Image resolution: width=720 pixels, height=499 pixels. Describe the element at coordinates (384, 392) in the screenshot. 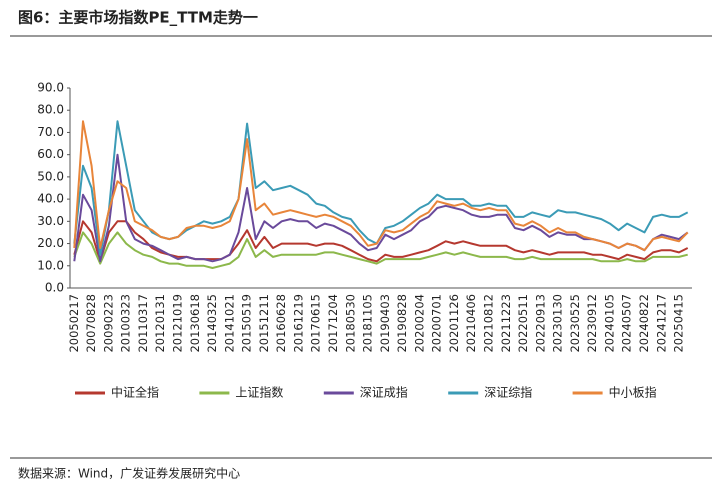

I see `legend-label: 深证成指` at that location.